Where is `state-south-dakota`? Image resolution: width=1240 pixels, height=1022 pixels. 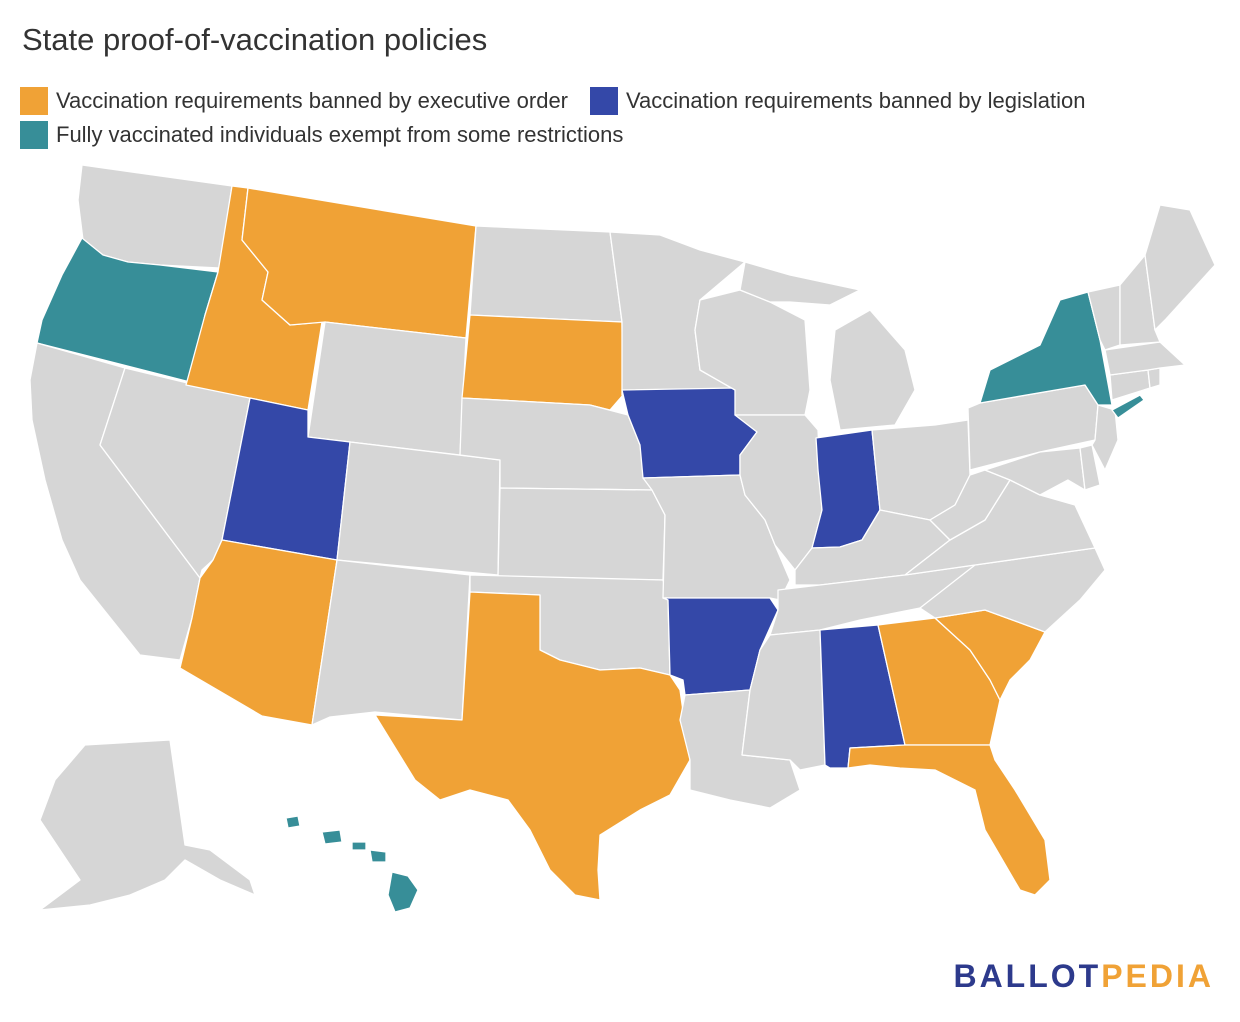
state-south-dakota is located at coordinates (542, 362).